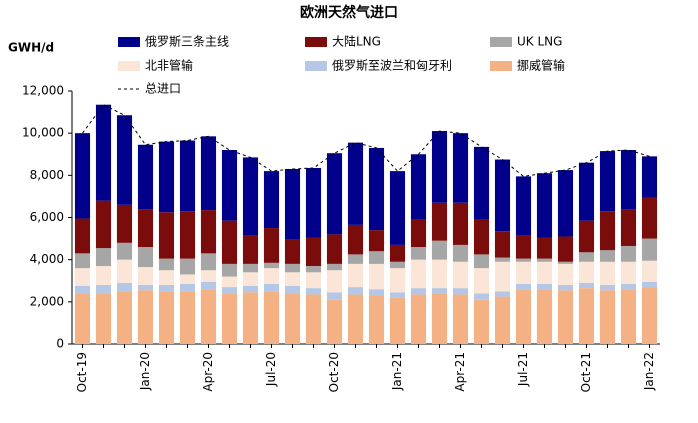  Describe the element at coordinates (145, 371) in the screenshot. I see `x-tick-label: Jan-20` at that location.